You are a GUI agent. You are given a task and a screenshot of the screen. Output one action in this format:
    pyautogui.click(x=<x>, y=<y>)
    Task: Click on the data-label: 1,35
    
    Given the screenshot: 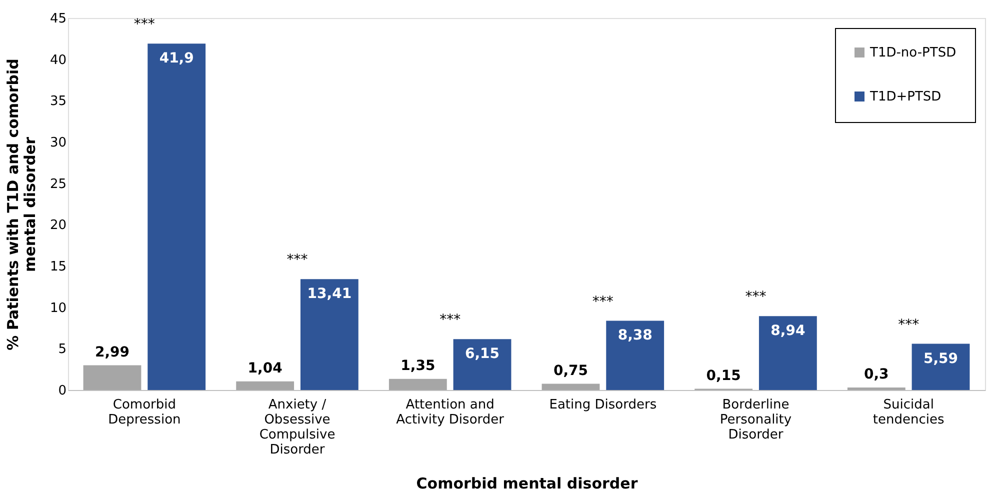 What is the action you would take?
    pyautogui.click(x=418, y=366)
    